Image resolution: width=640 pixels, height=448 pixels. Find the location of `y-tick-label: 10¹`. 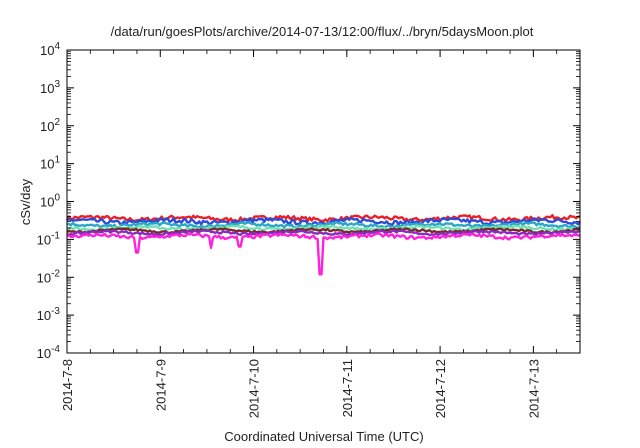

y-tick-label: 10¹ is located at coordinates (50, 163).